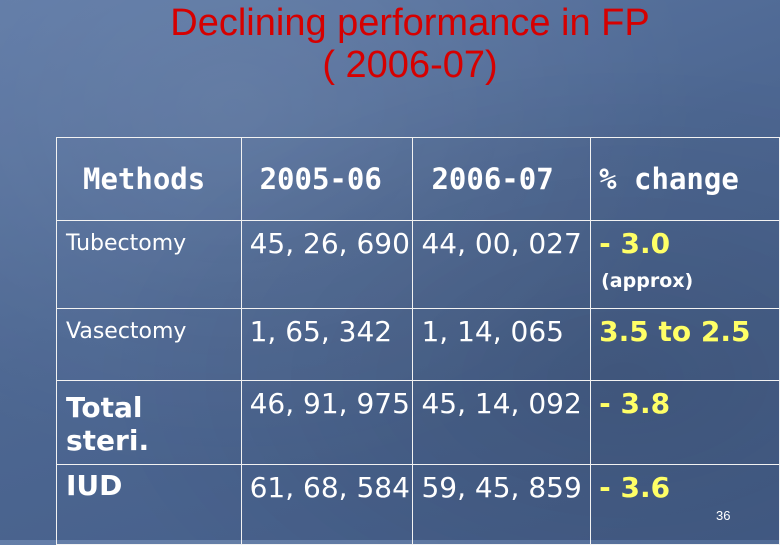 The image size is (780, 545). What do you see at coordinates (149, 344) in the screenshot?
I see `method-cell: Vasectomy` at bounding box center [149, 344].